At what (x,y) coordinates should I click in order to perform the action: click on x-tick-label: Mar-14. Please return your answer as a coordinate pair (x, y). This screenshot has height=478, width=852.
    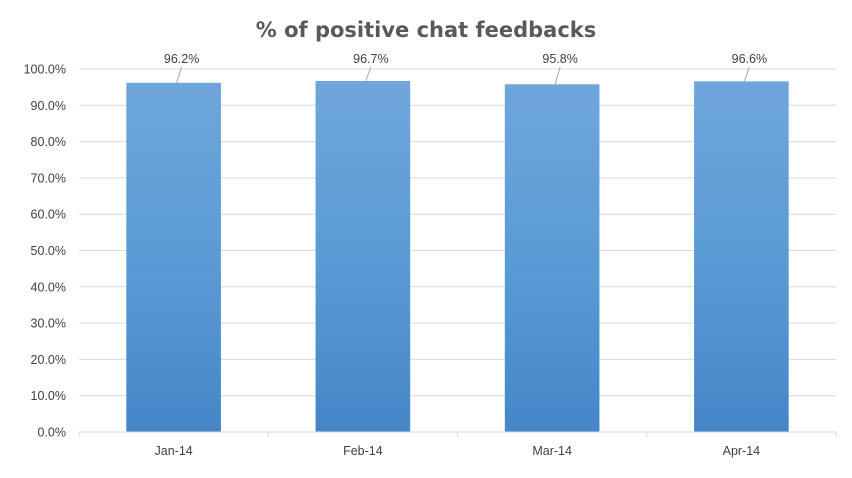
    Looking at the image, I should click on (552, 451).